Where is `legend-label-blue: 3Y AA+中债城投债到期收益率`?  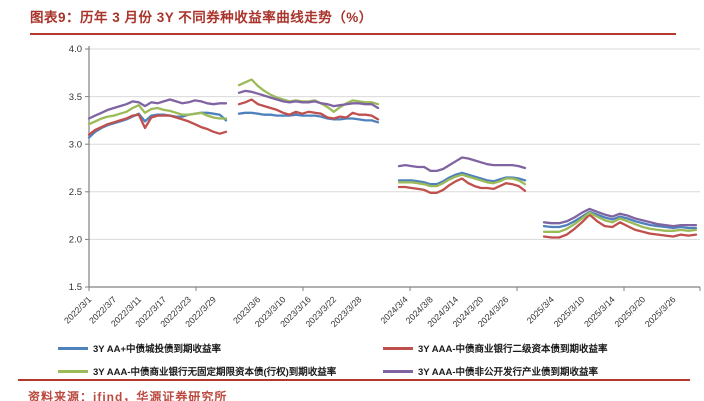
legend-label-blue: 3Y AA+中债城投债到期收益率 is located at coordinates (157, 349).